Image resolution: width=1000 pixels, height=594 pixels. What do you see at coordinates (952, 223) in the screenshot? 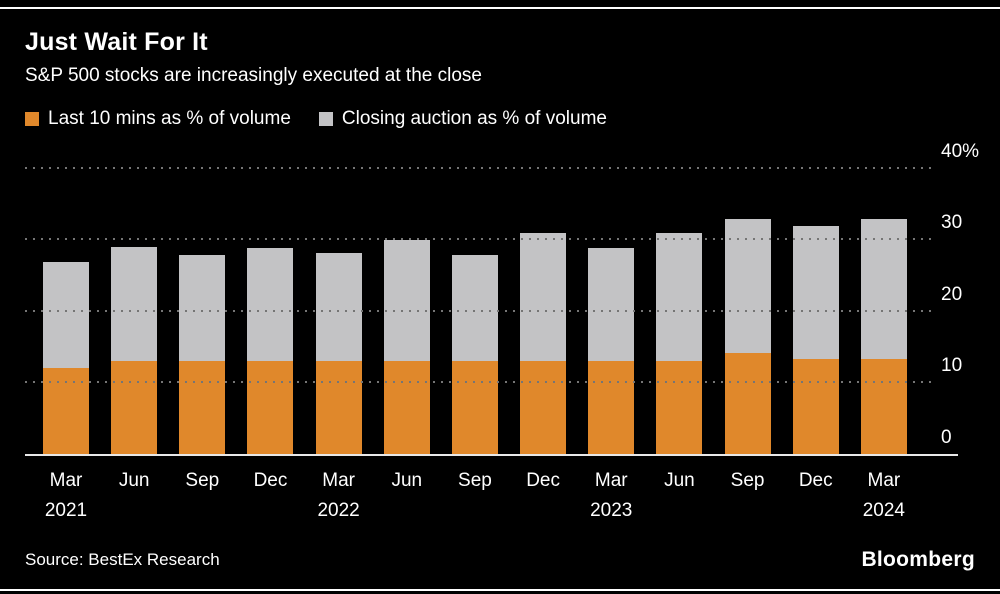
I see `y-tick-label-30: 30` at bounding box center [952, 223].